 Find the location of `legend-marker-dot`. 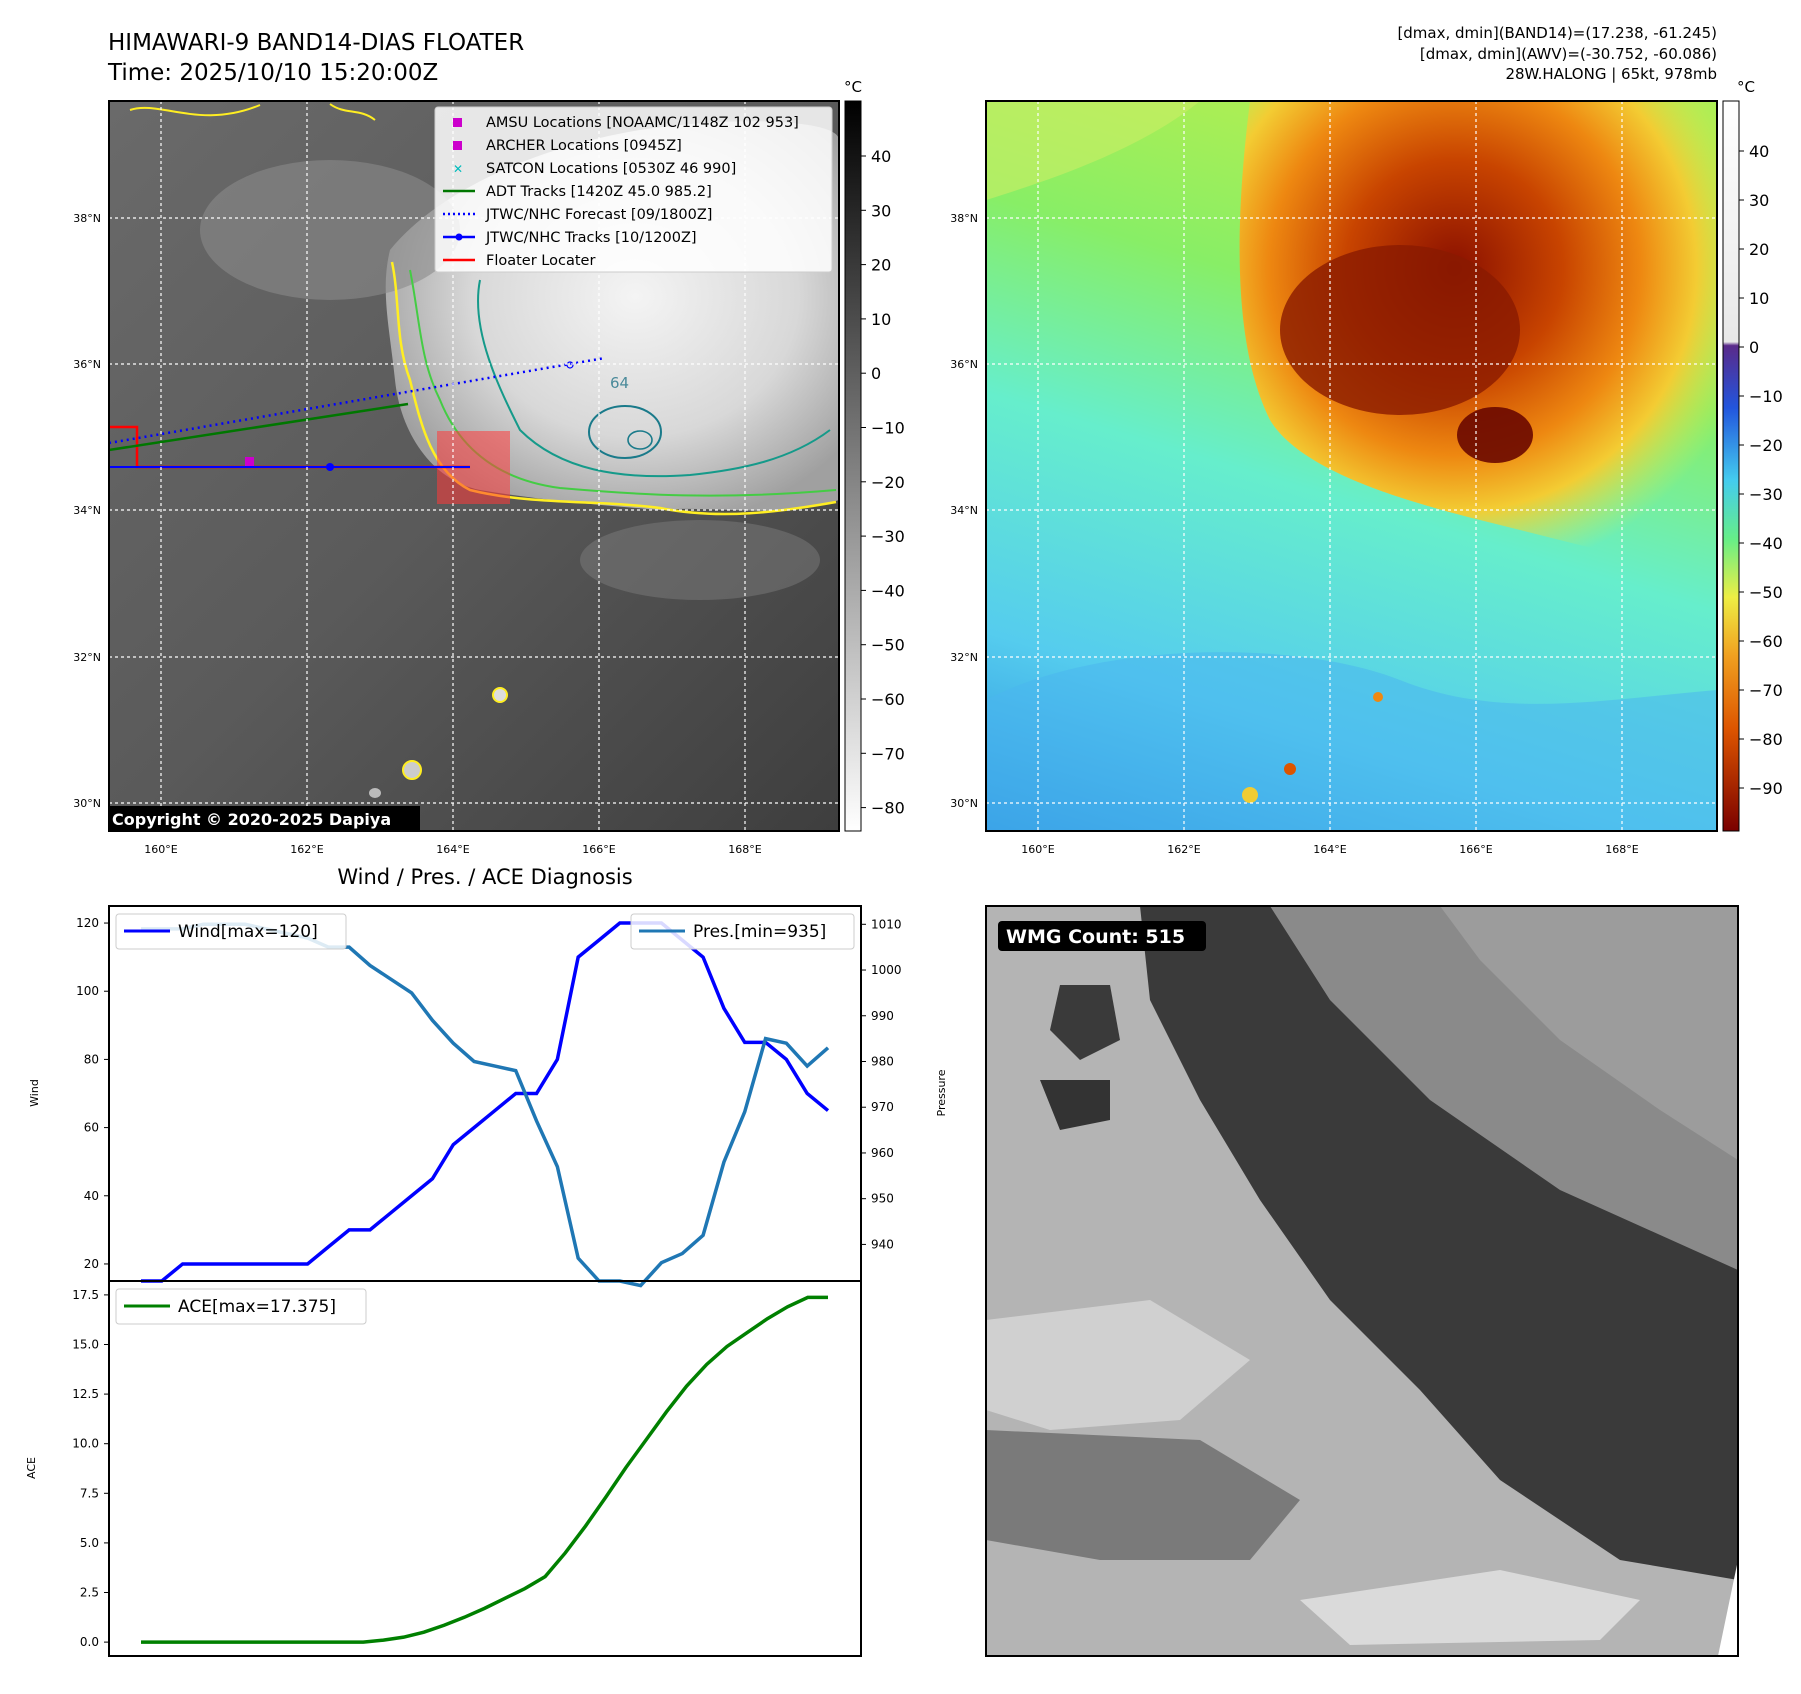

legend-marker-dot is located at coordinates (459, 237).